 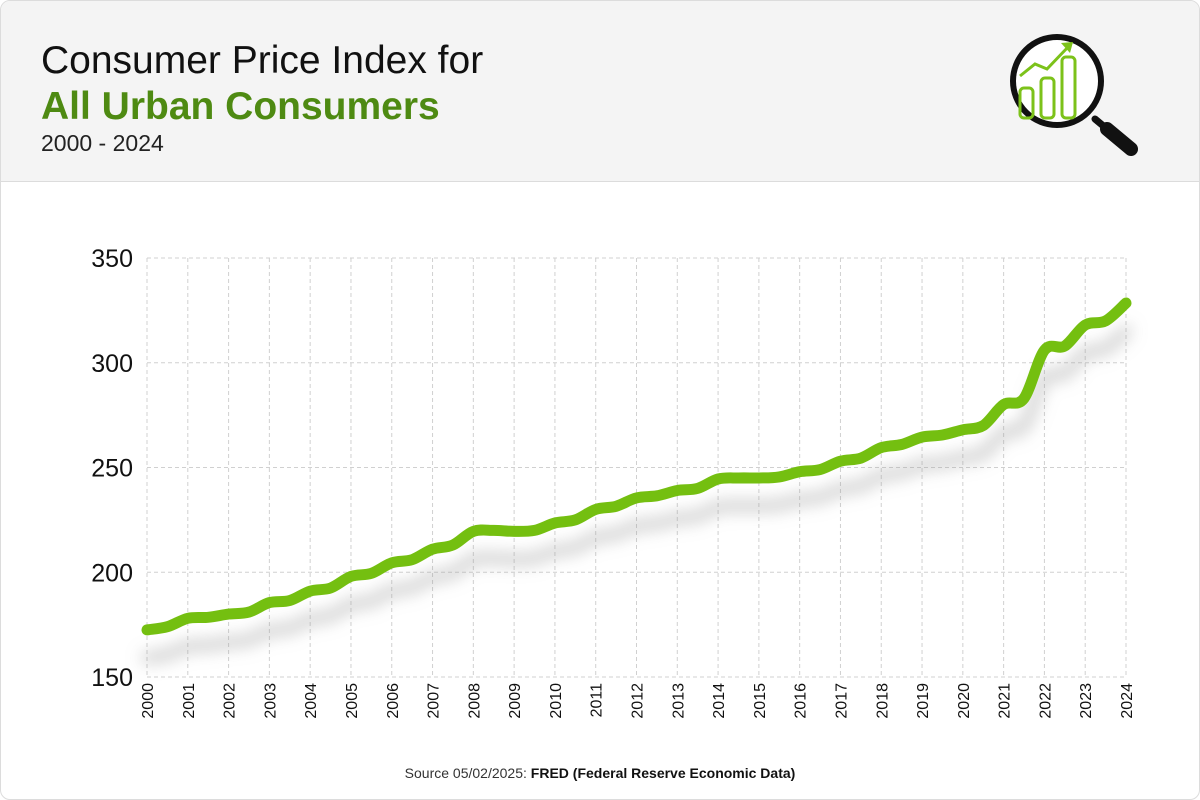 I want to click on x-tick-label: 2004, so click(x=311, y=701).